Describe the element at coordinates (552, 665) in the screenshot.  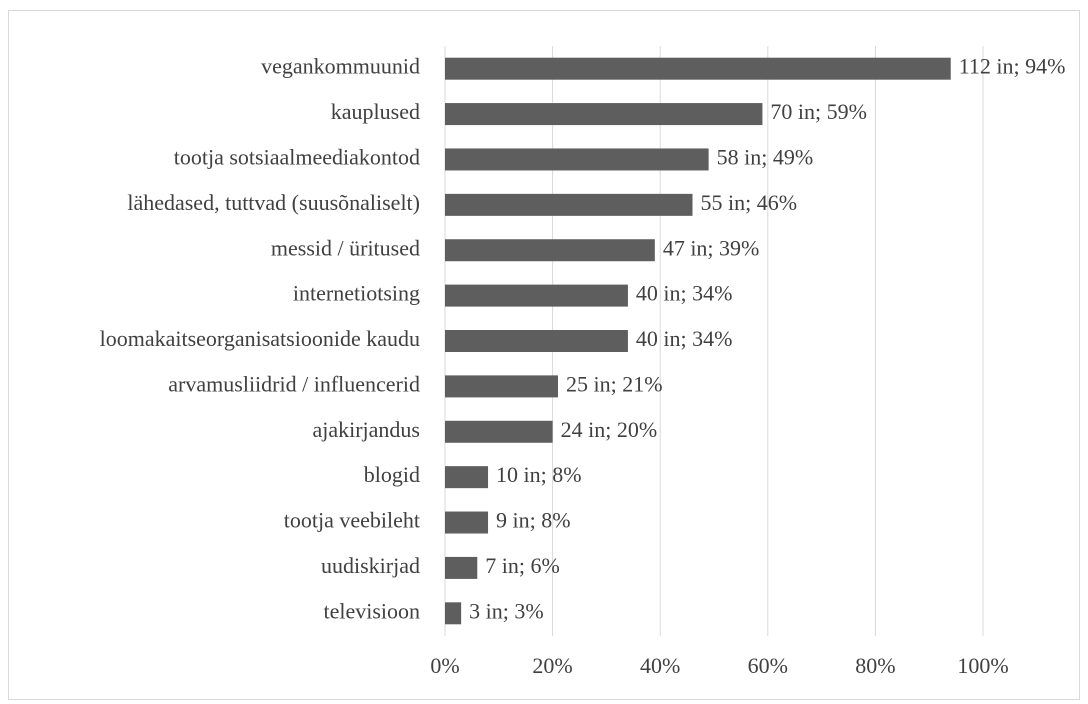
I see `x-tick-label: 20%` at that location.